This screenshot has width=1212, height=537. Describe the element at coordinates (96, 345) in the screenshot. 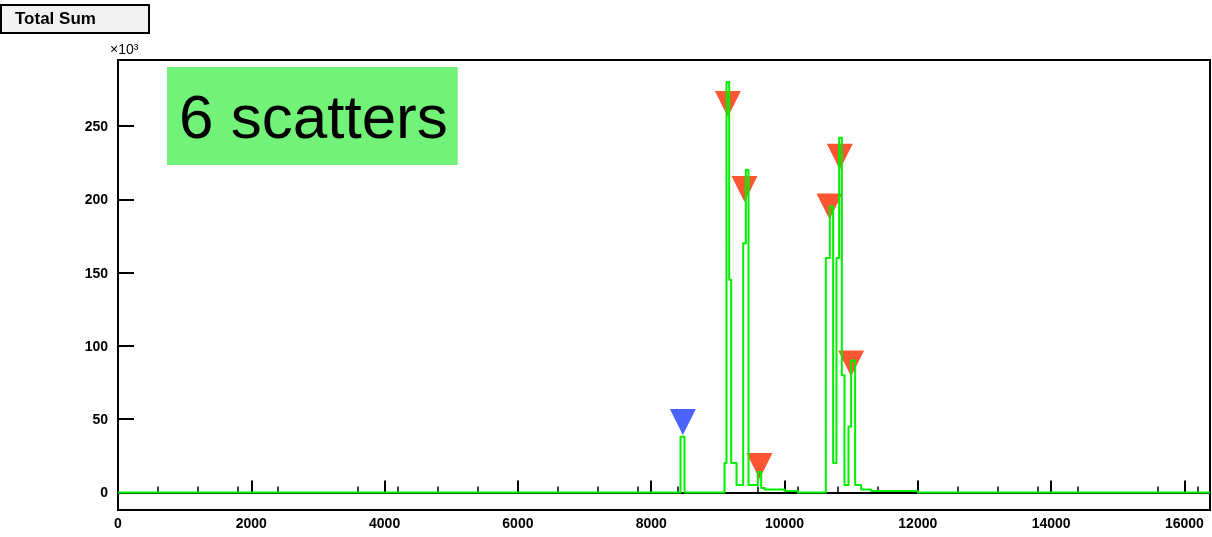

I see `y-tick-label: 100` at that location.